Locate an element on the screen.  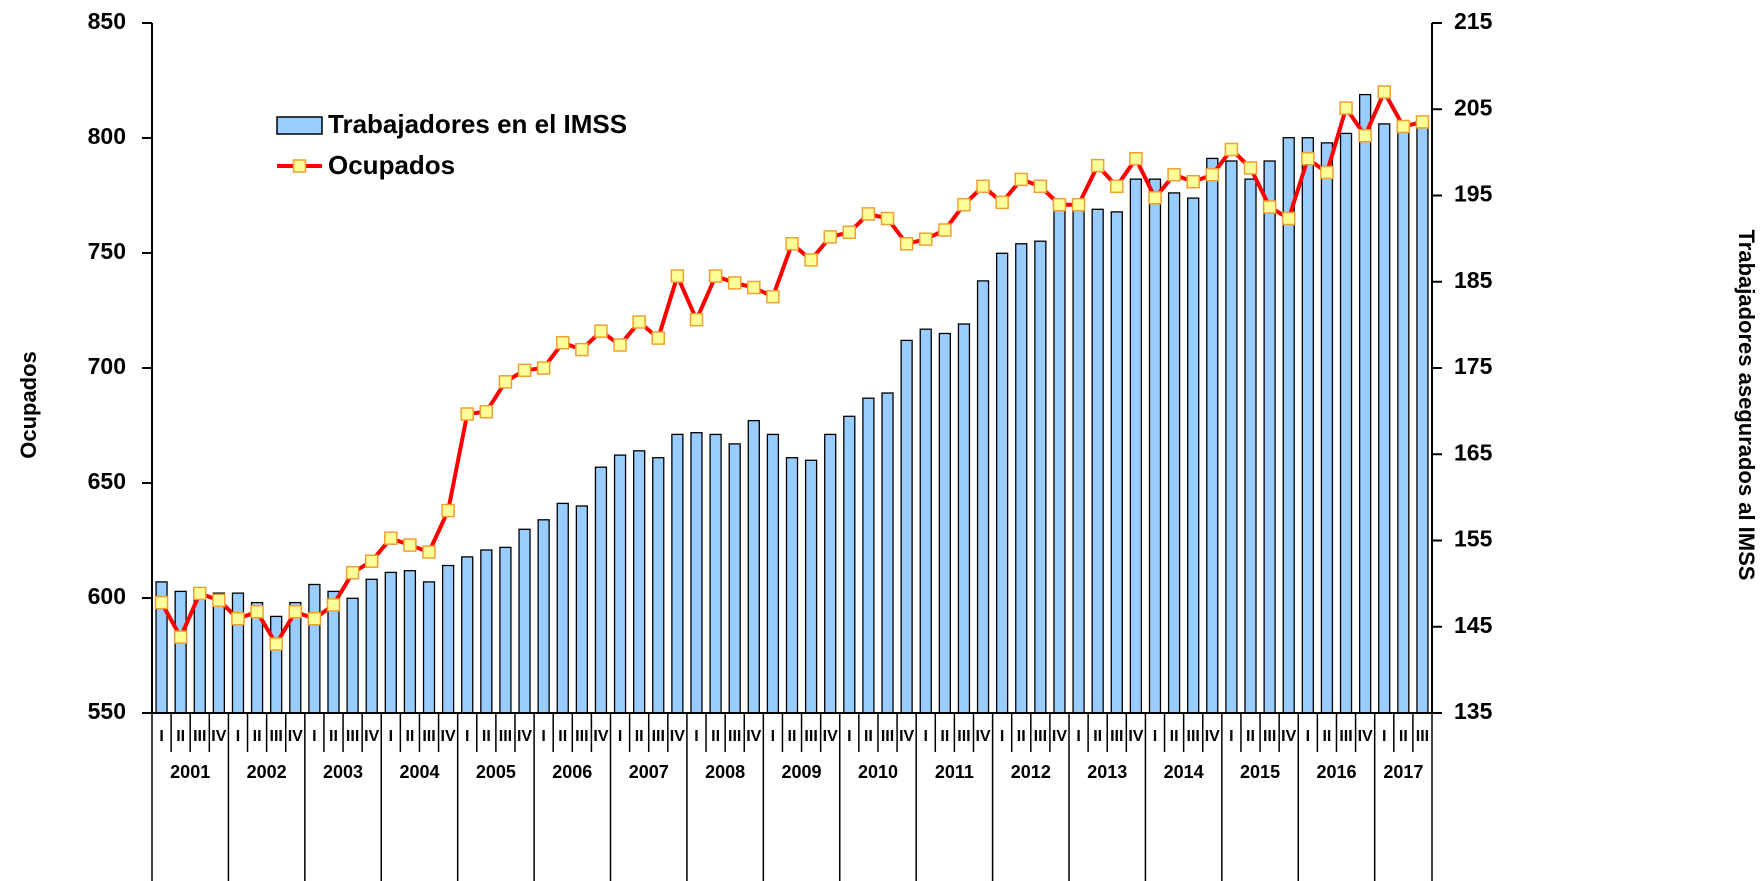
y2-tick-label: 195 is located at coordinates (1473, 194).